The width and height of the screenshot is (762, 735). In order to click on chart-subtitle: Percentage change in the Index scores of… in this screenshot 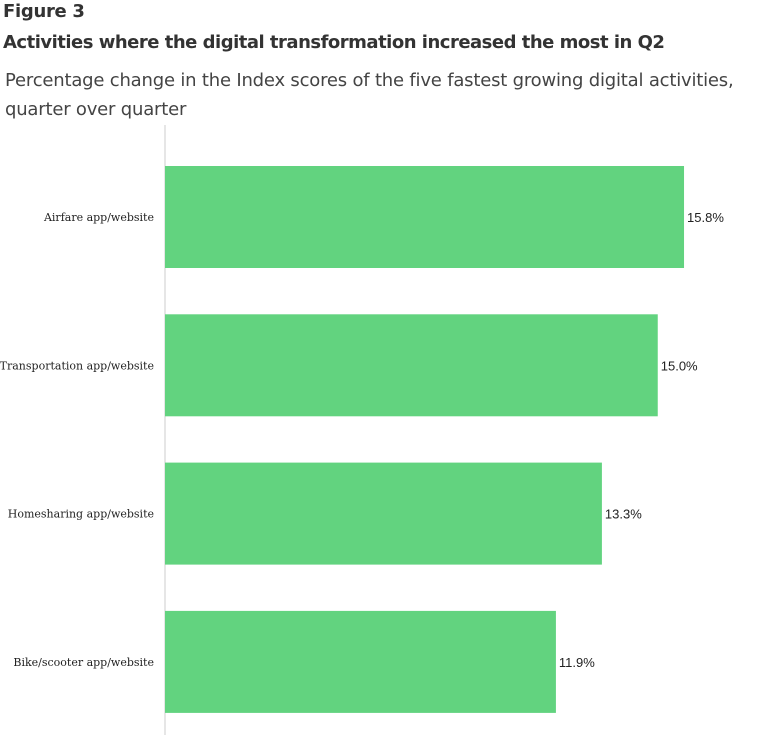, I will do `click(369, 95)`.